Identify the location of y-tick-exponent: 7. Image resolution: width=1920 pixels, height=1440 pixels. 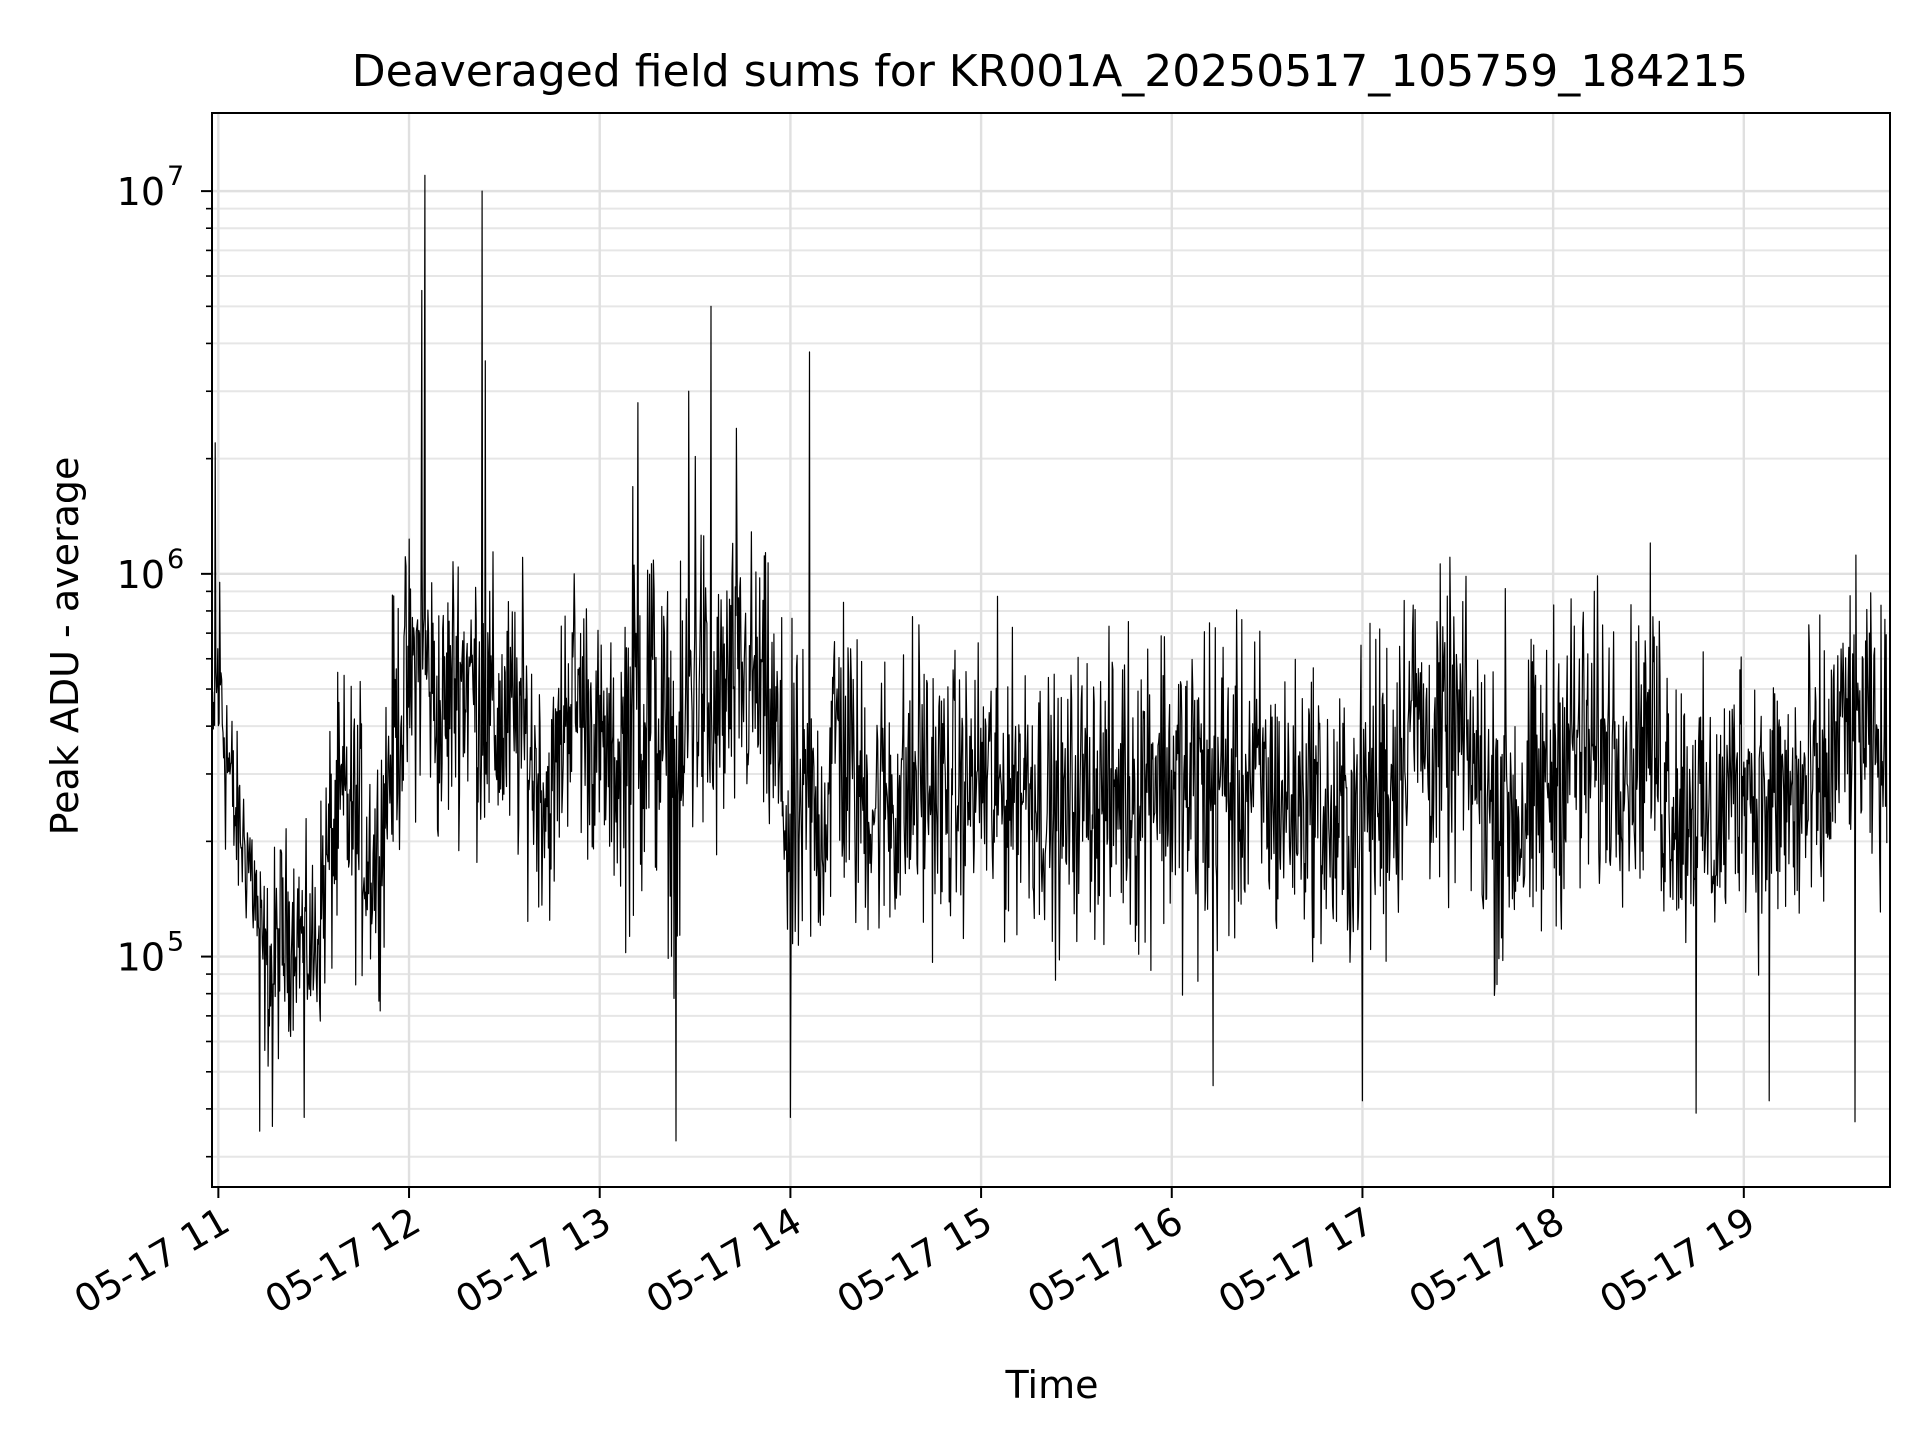
(175, 176).